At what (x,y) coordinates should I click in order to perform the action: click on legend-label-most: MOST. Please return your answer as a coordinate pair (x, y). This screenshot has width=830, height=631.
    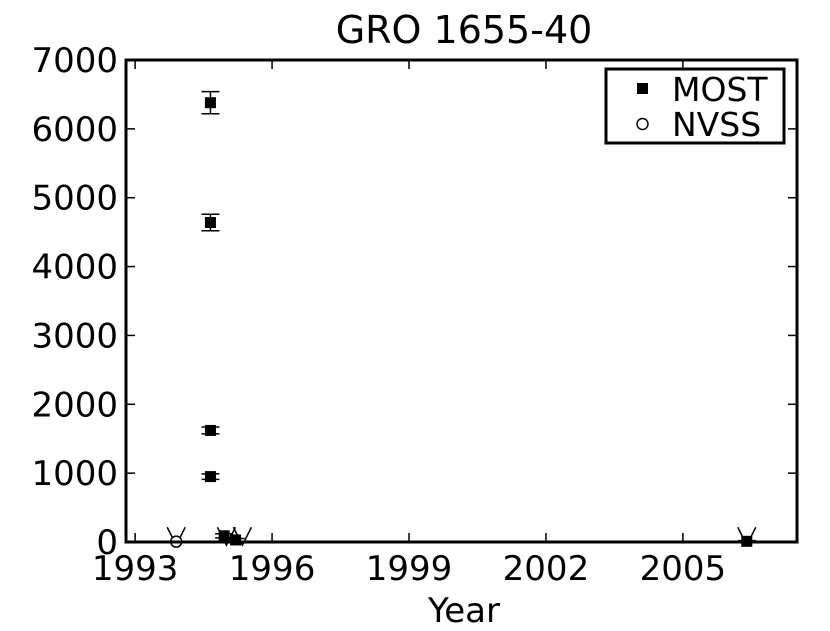
    Looking at the image, I should click on (720, 89).